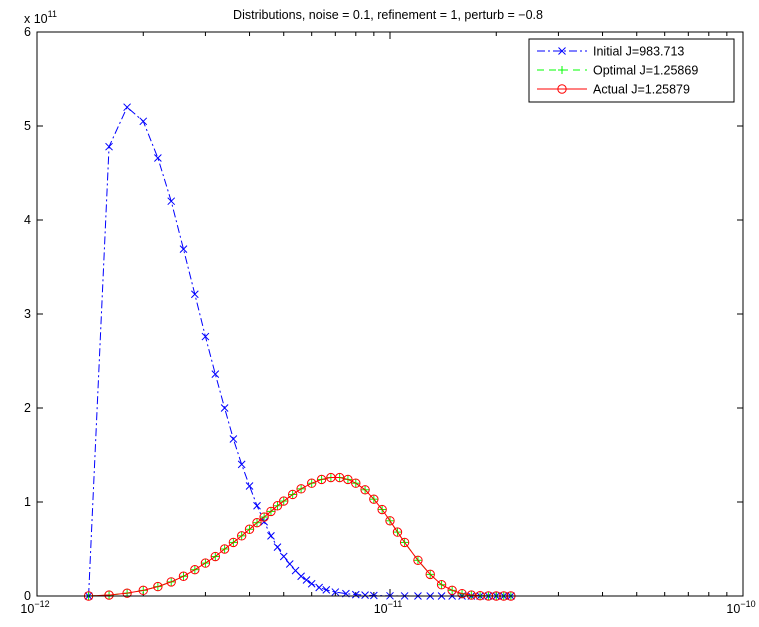 This screenshot has height=627, width=759. What do you see at coordinates (638, 52) in the screenshot?
I see `legend-label: Initial J=983.713` at bounding box center [638, 52].